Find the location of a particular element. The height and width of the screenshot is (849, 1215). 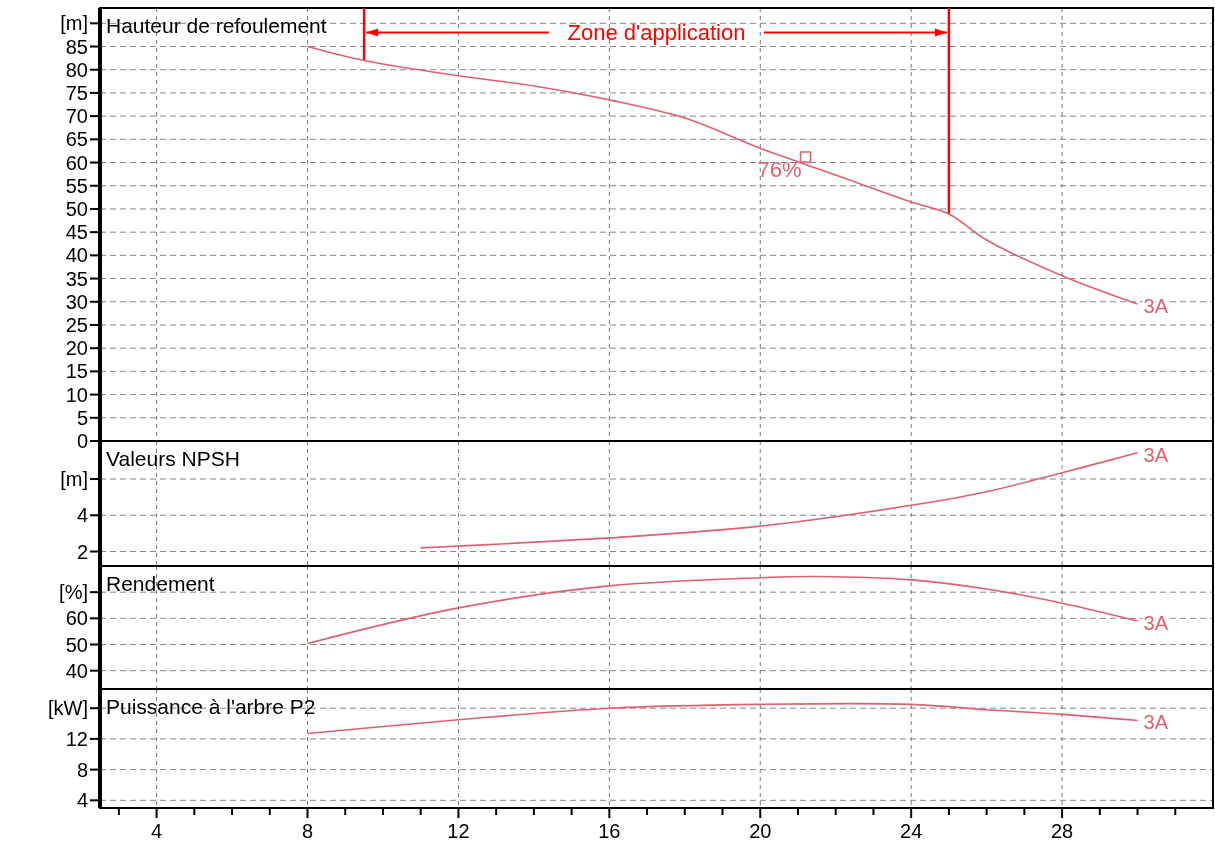

y-tick-label: 0 is located at coordinates (82, 441).